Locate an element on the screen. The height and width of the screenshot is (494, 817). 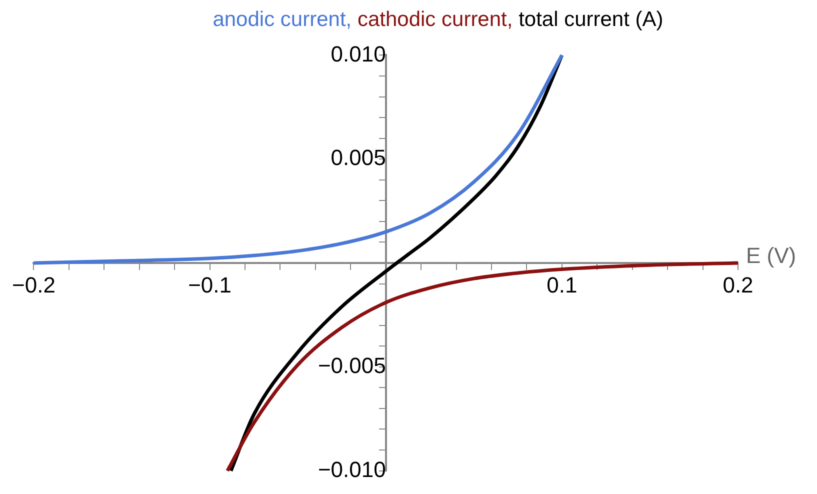
x-tick-label: −0.1 is located at coordinates (210, 285).